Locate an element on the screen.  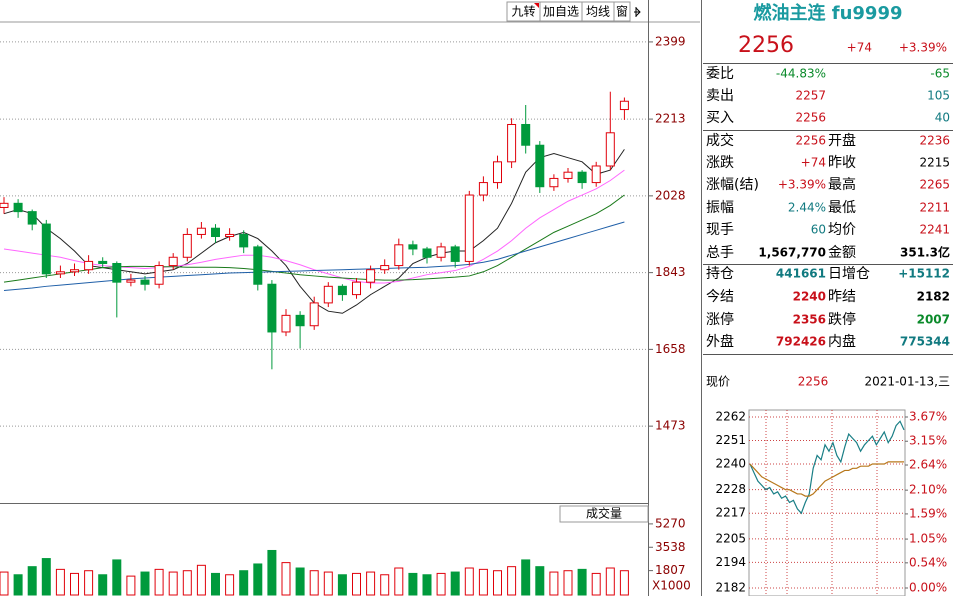
y-tick-label: 2217 is located at coordinates (730, 513).